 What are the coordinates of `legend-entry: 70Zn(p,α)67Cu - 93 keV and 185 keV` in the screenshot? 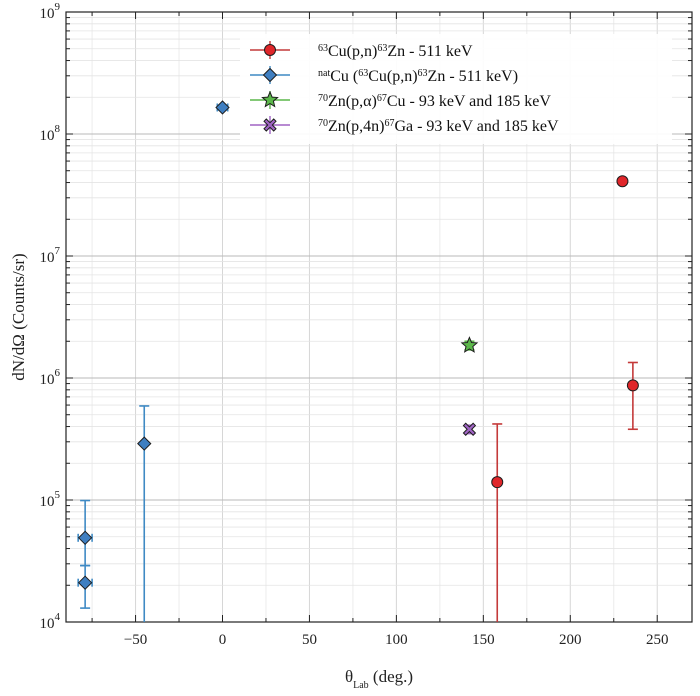 It's located at (400, 100).